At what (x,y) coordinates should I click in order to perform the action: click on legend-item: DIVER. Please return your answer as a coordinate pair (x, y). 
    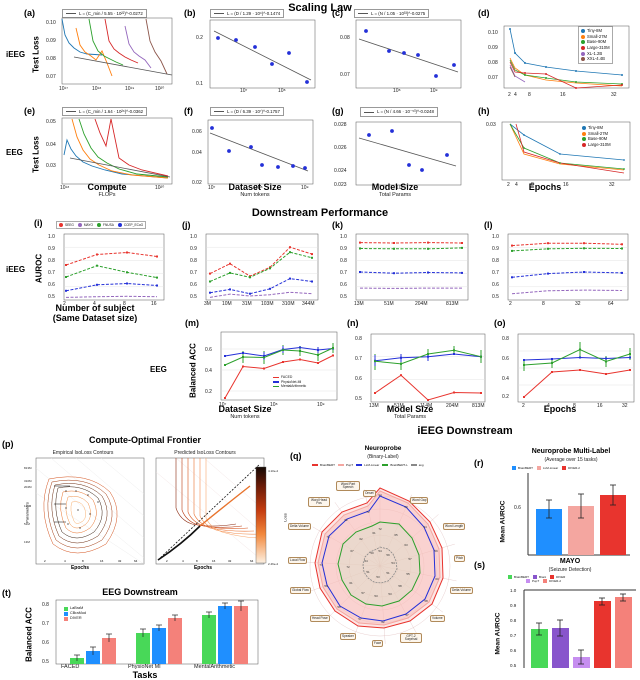
    Looking at the image, I should click on (557, 577).